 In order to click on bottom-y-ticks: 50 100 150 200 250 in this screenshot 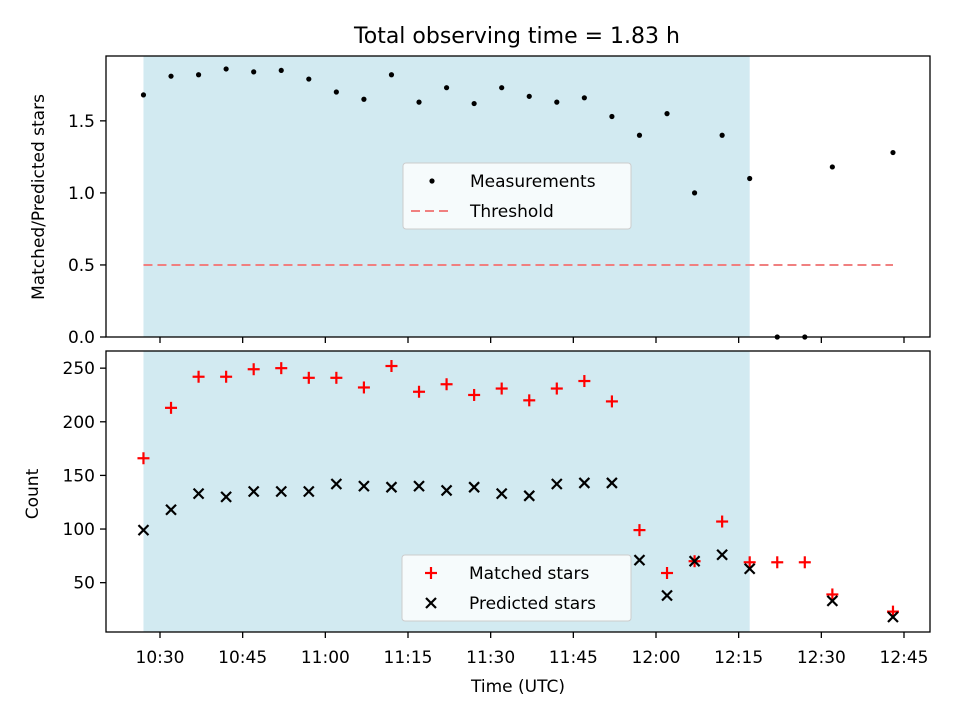, I will do `click(84, 476)`.